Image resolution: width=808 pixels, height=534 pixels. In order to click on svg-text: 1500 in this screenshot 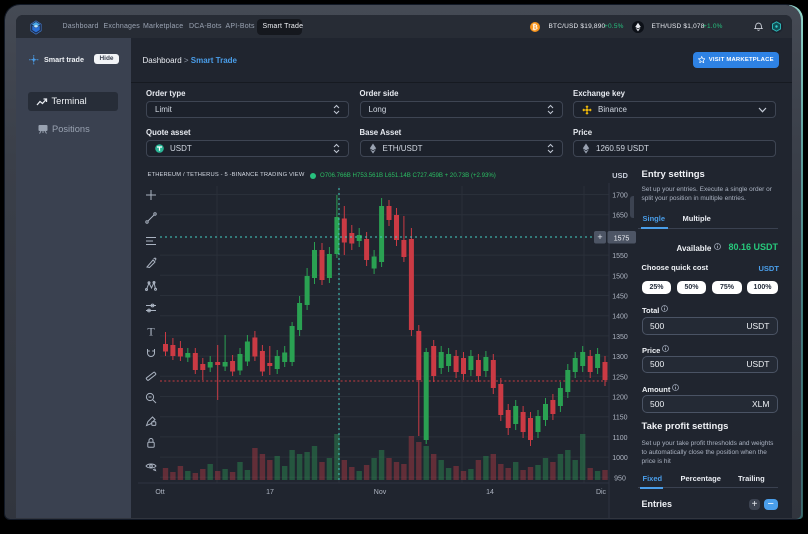, I will do `click(620, 276)`.